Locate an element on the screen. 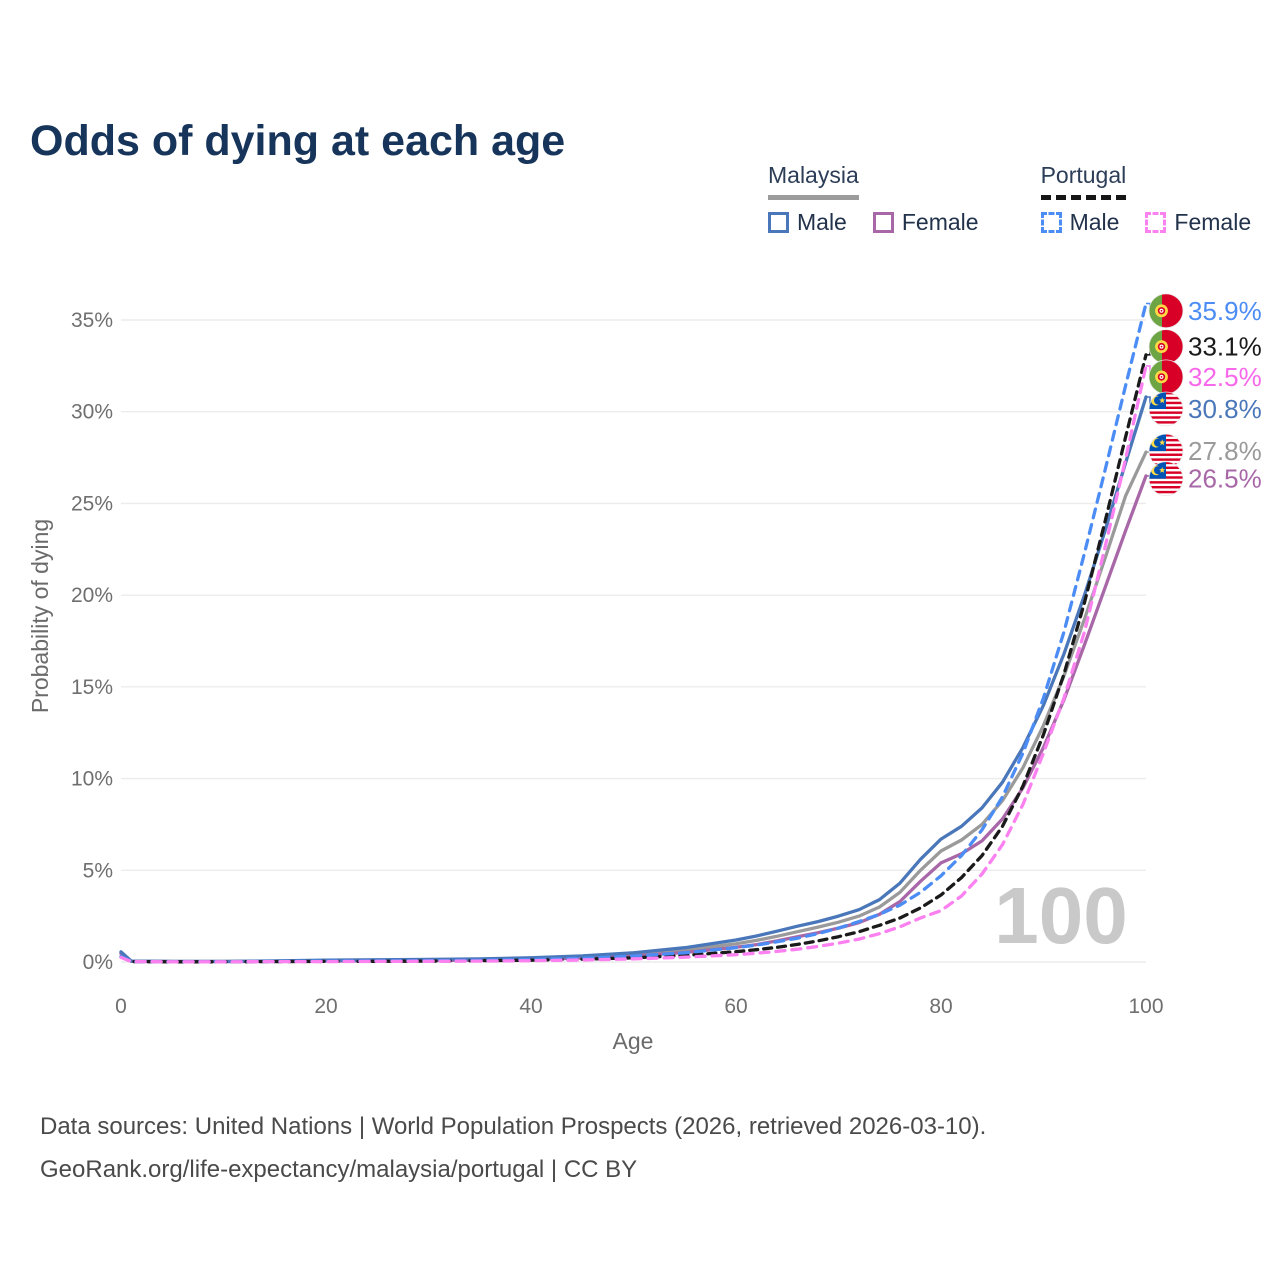  y-tick-label: 35% is located at coordinates (92, 320).